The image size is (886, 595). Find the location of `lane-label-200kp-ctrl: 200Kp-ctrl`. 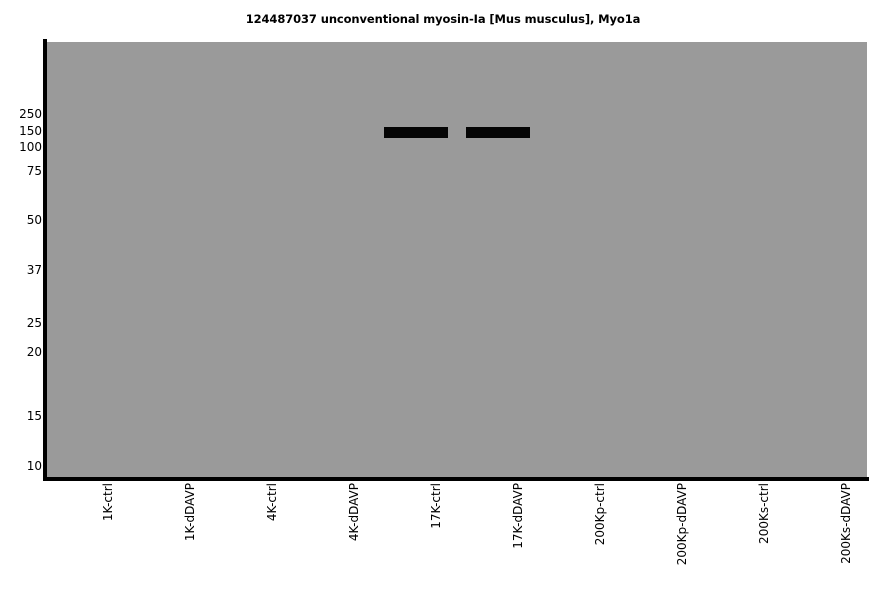

lane-label-200kp-ctrl: 200Kp-ctrl is located at coordinates (600, 514).